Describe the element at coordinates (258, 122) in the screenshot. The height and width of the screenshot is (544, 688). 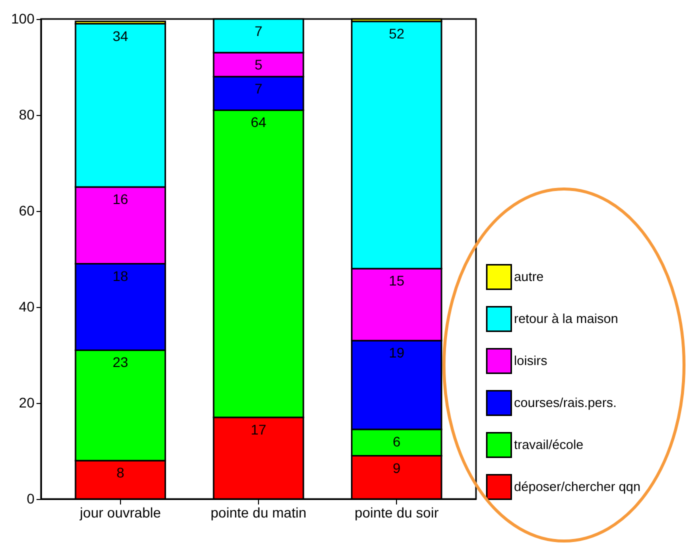
I see `data-label: 64` at that location.